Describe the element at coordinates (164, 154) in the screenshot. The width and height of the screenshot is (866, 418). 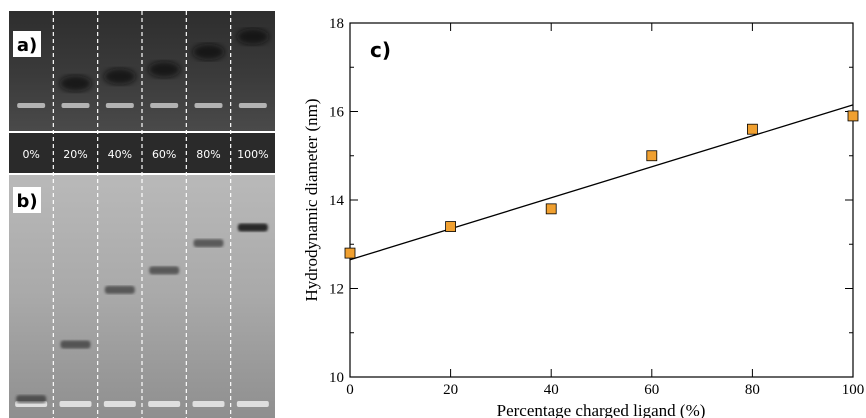
I see `lane-label: 60%` at that location.